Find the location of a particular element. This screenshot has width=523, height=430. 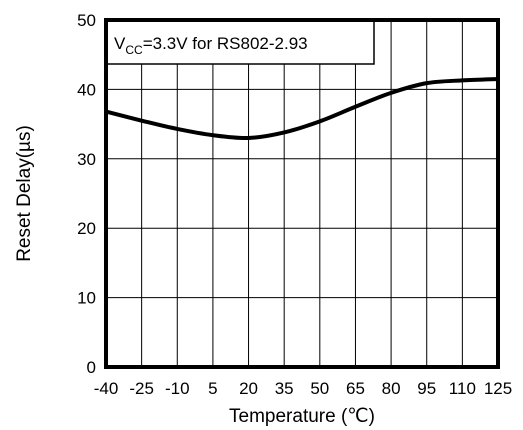

x-axis-title: Temperature (℃) is located at coordinates (302, 416).